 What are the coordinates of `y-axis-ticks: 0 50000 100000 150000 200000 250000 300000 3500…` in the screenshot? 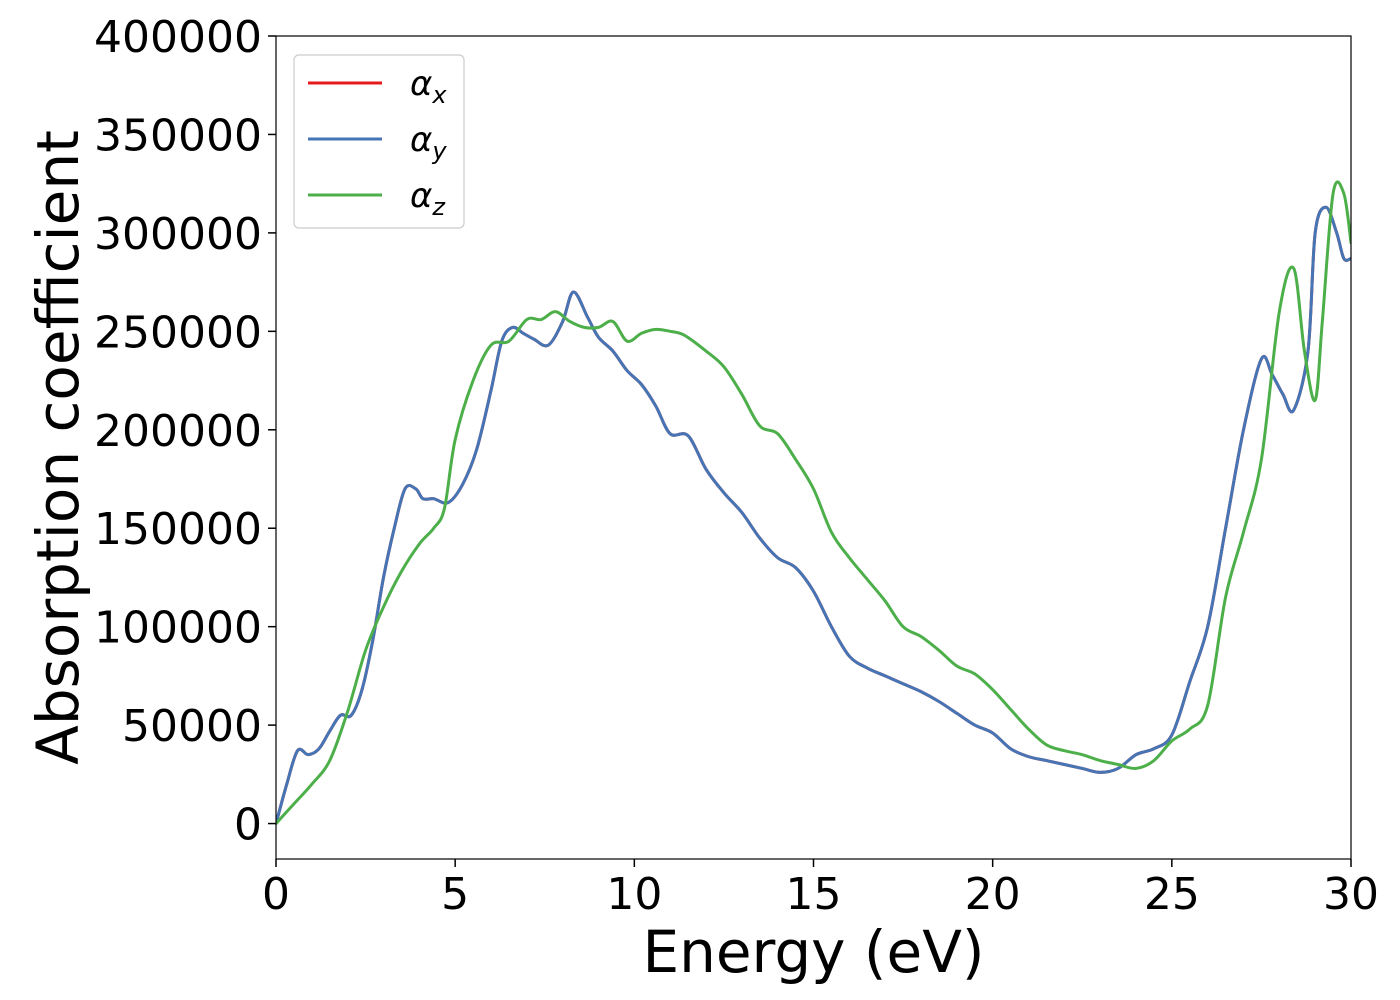 It's located at (185, 431).